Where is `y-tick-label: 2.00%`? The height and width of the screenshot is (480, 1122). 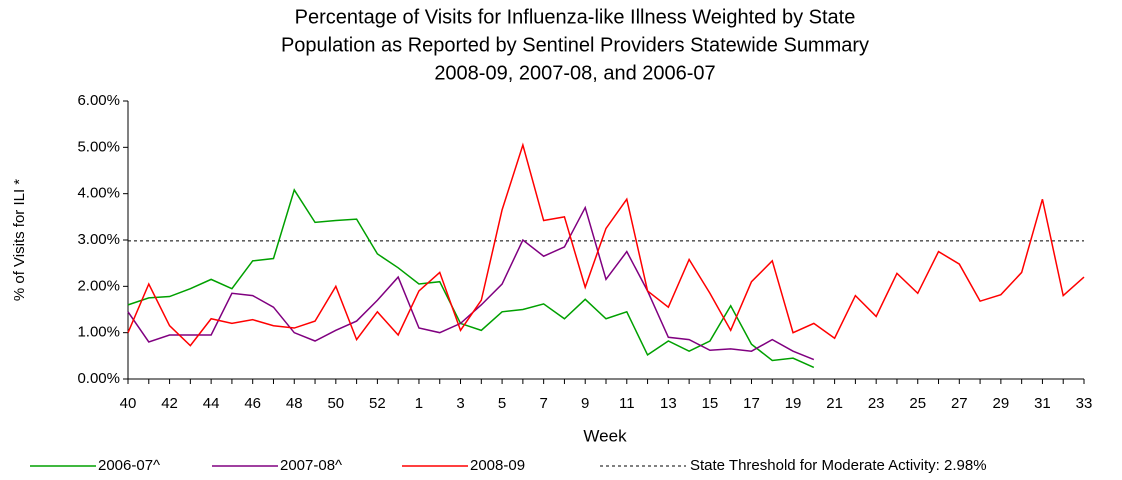 y-tick-label: 2.00% is located at coordinates (98, 285).